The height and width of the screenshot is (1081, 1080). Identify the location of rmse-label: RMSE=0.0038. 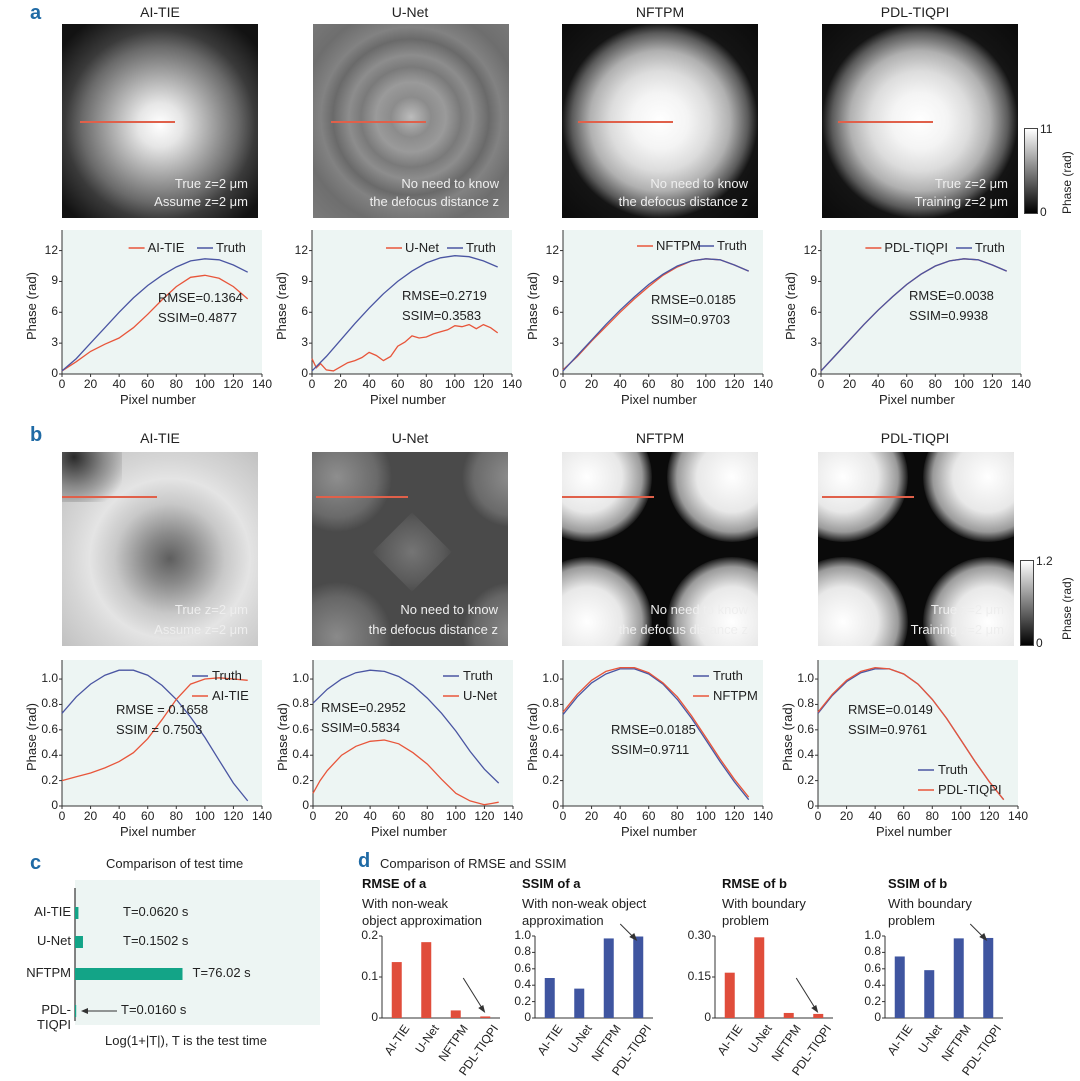
(951, 295).